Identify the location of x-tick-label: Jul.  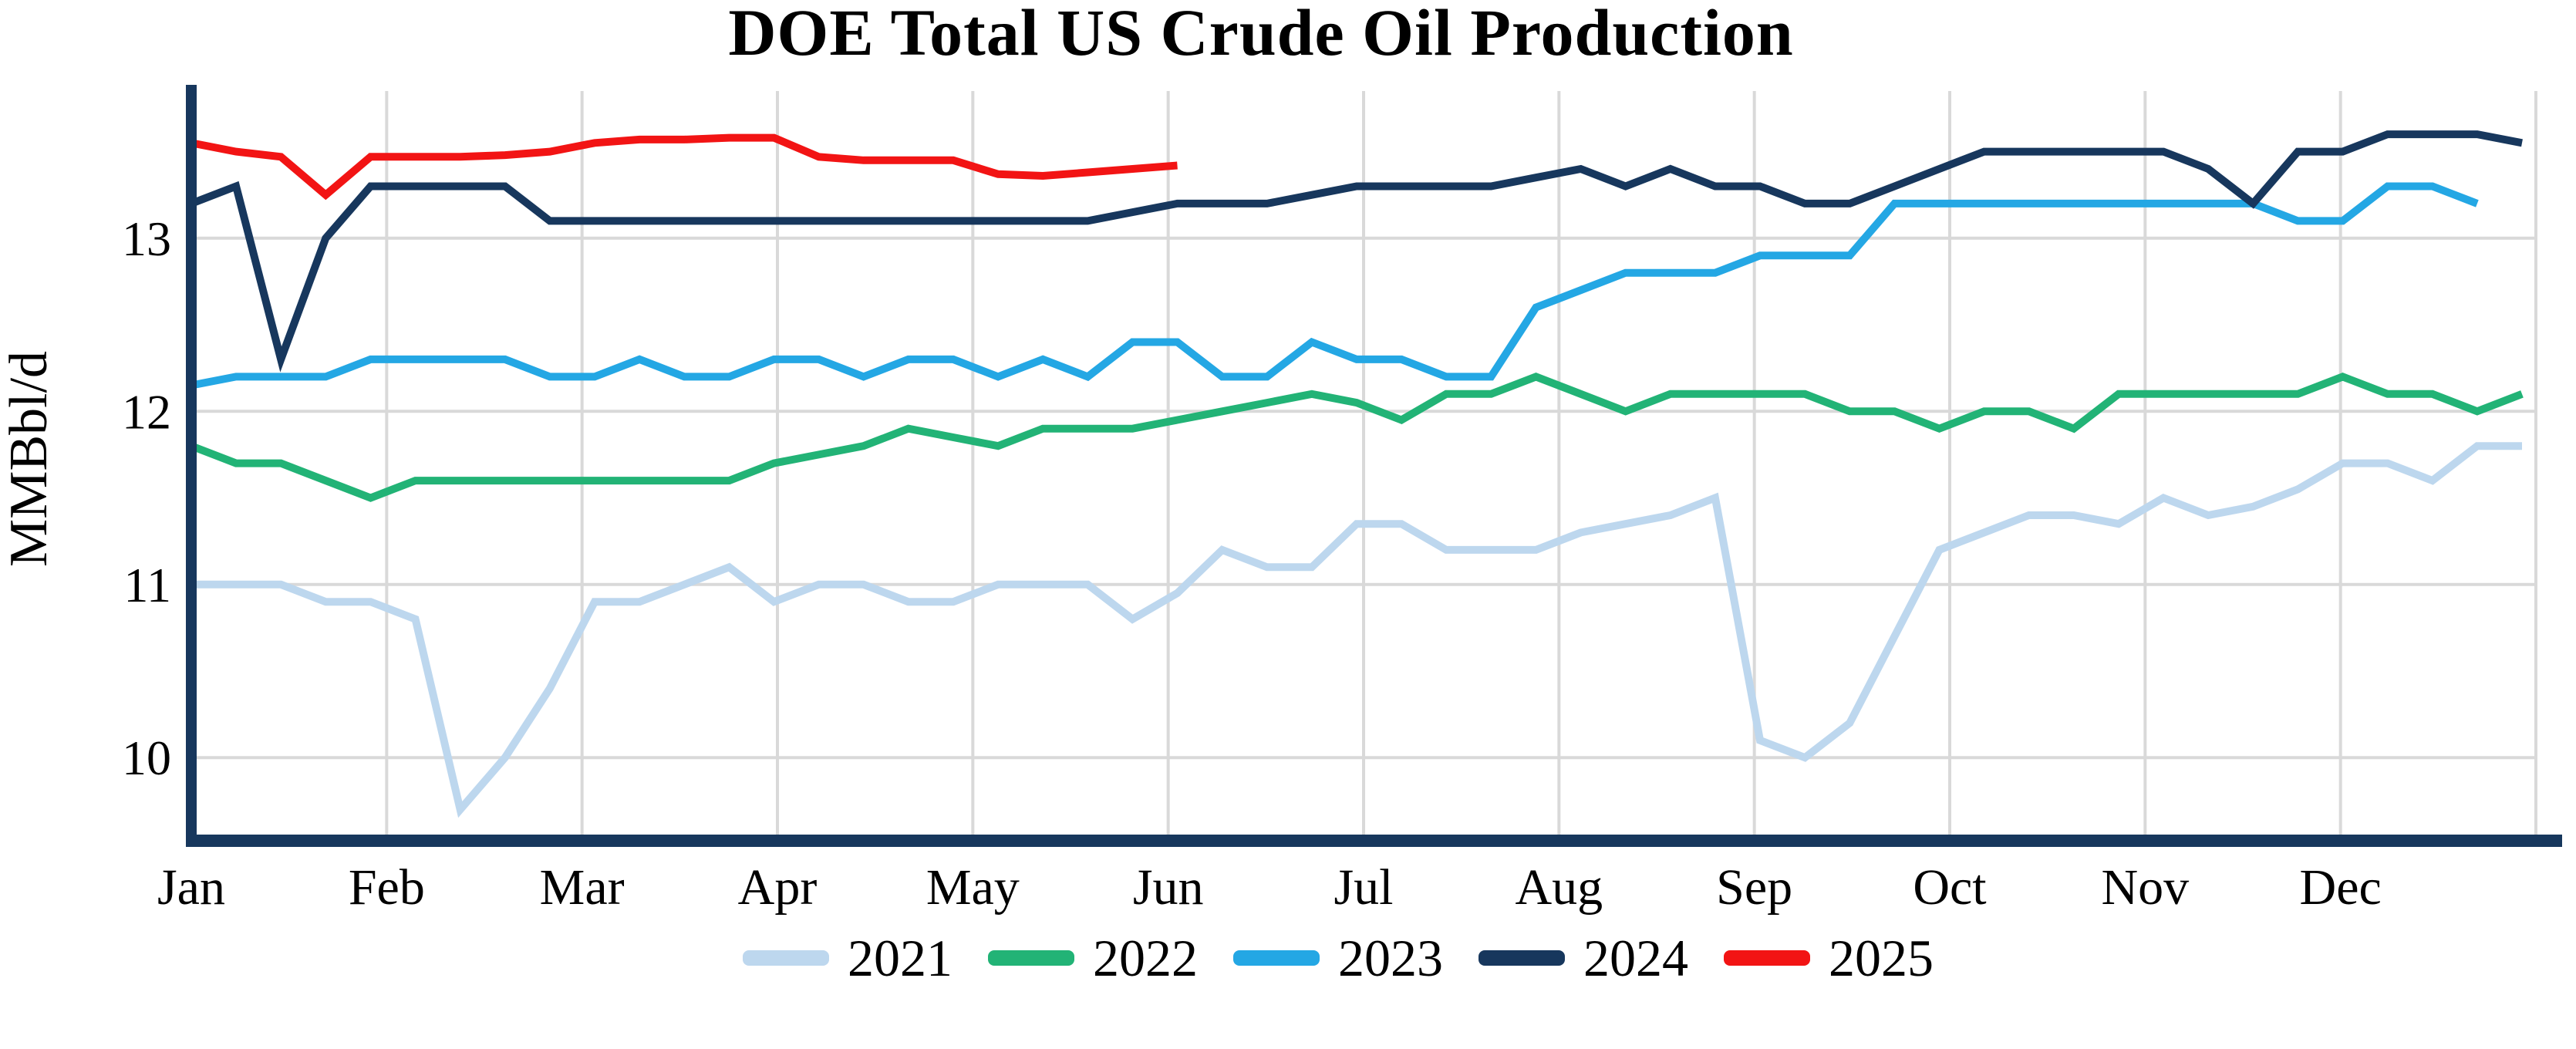
(1363, 887).